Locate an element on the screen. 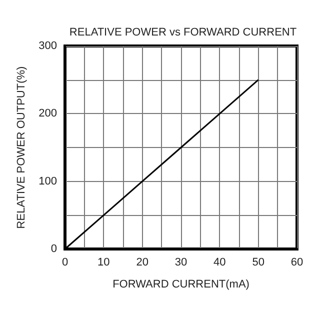 Image resolution: width=331 pixels, height=309 pixels. x-tick-label: 20 is located at coordinates (142, 262).